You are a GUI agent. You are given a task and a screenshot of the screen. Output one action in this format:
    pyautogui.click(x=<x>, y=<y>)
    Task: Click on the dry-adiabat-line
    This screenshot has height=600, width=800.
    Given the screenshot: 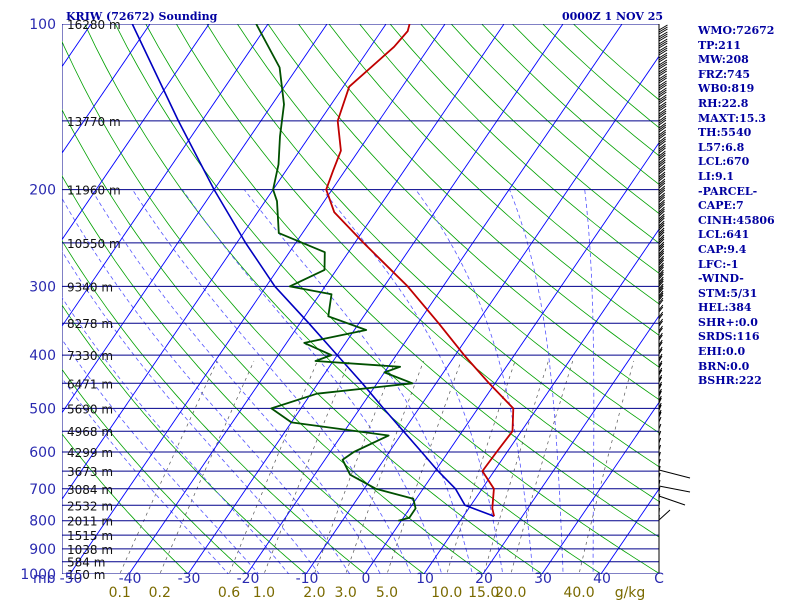 What is the action you would take?
    pyautogui.click(x=155, y=471)
    